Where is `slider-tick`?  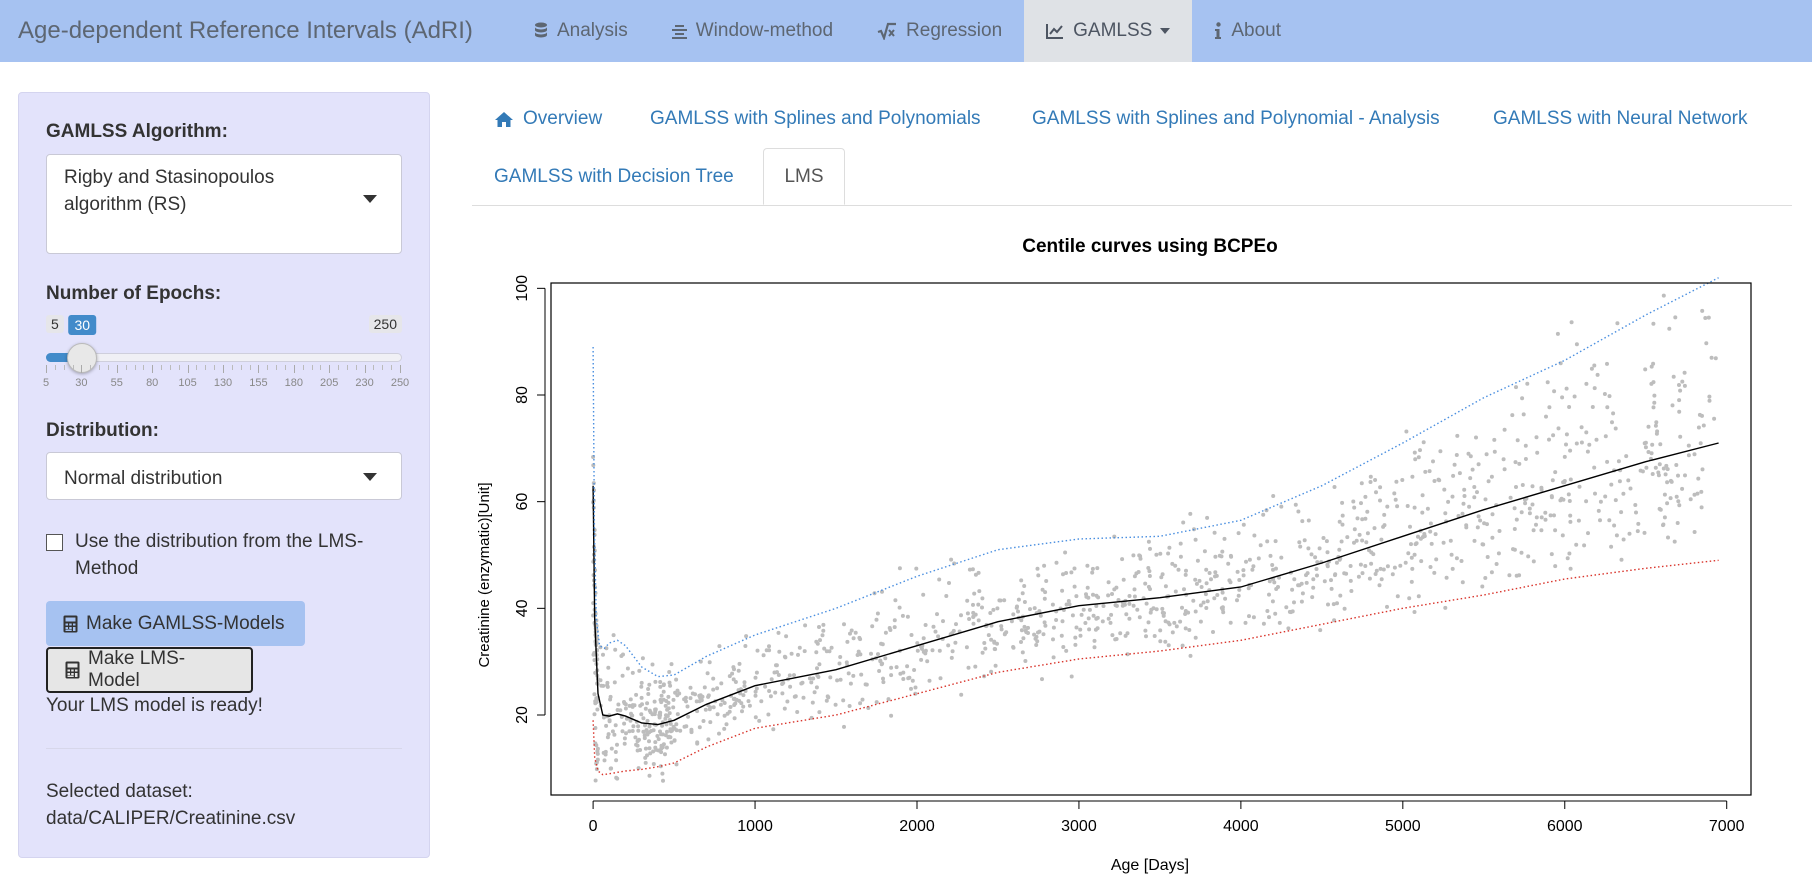 slider-tick is located at coordinates (303, 367).